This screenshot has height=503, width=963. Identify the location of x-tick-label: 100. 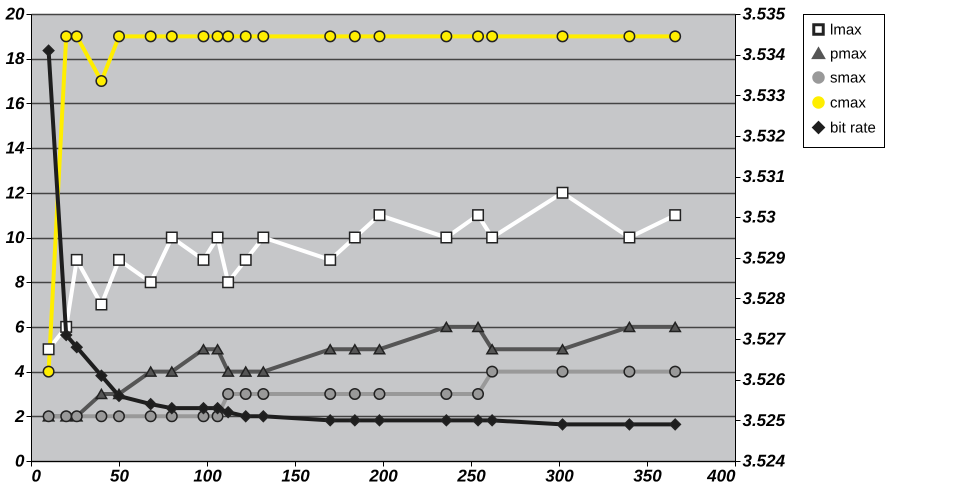
(207, 476).